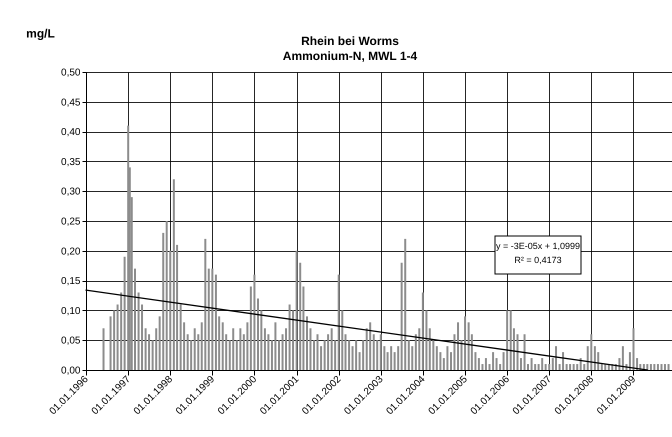 The width and height of the screenshot is (672, 437). I want to click on y-tick-label: 0,35, so click(71, 162).